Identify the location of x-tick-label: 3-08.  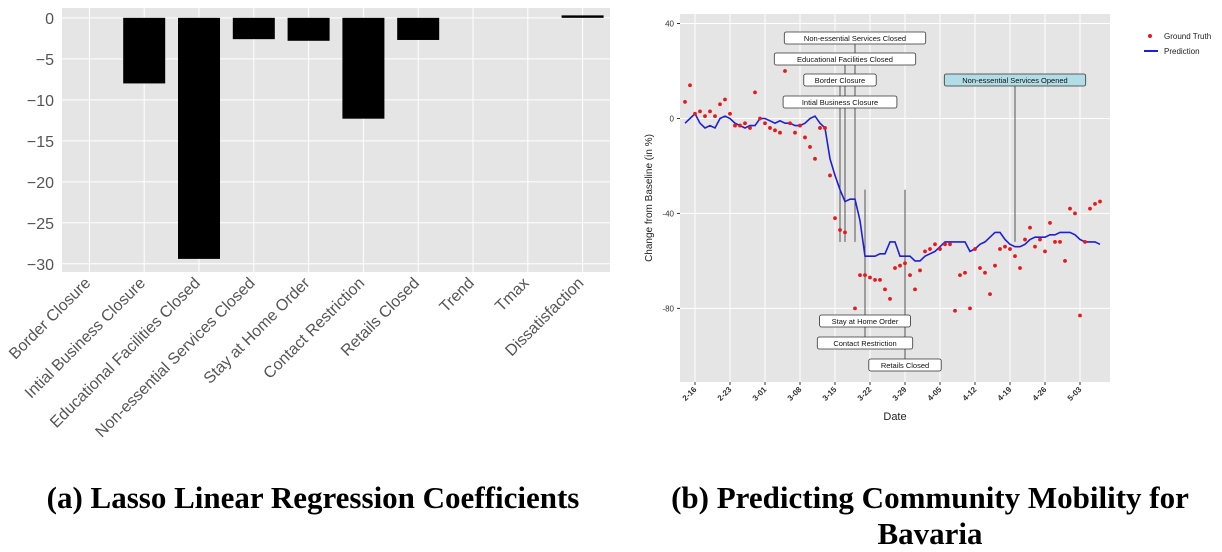
(795, 394).